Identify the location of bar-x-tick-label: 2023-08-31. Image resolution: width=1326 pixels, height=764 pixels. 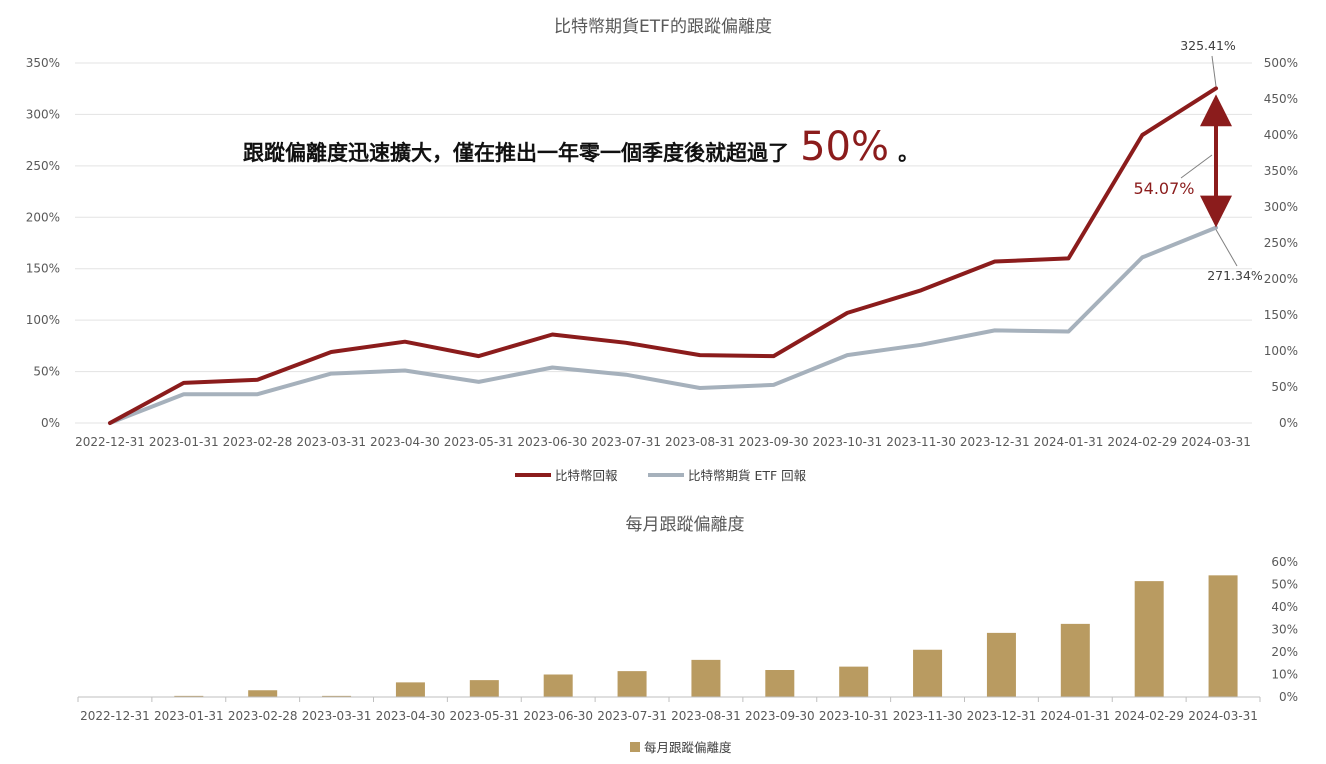
(706, 716).